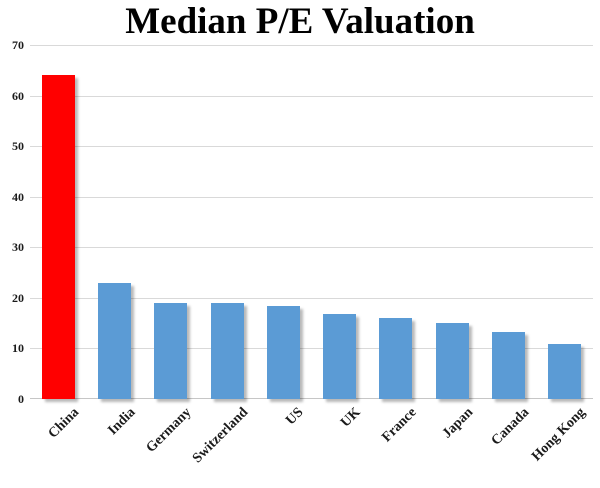  What do you see at coordinates (114, 340) in the screenshot?
I see `bar-india` at bounding box center [114, 340].